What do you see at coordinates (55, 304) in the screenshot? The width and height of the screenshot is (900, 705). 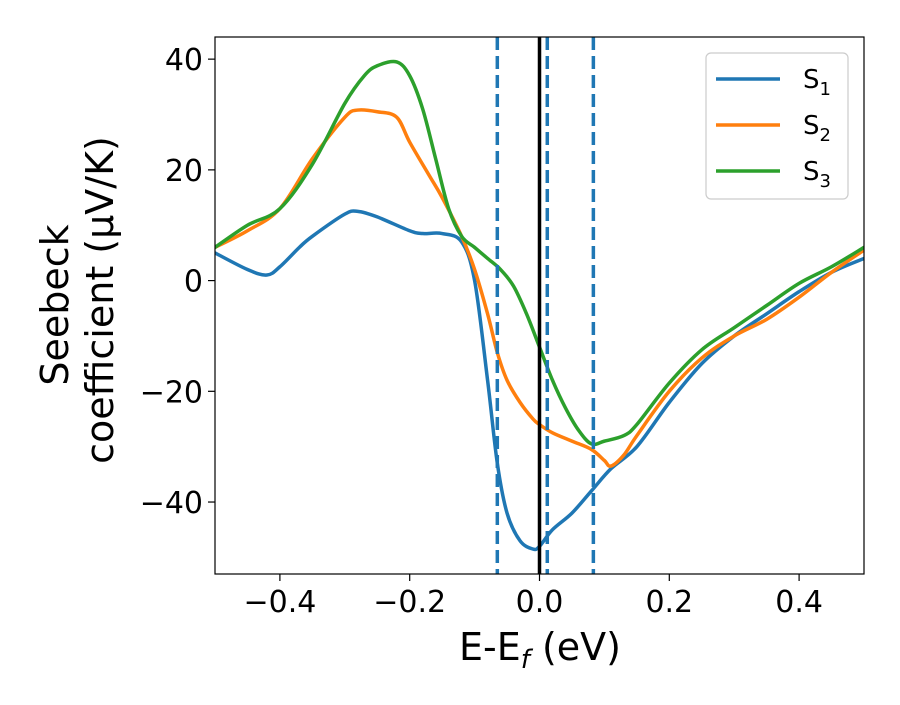 I see `y-axis-label-line1: Seebeck` at bounding box center [55, 304].